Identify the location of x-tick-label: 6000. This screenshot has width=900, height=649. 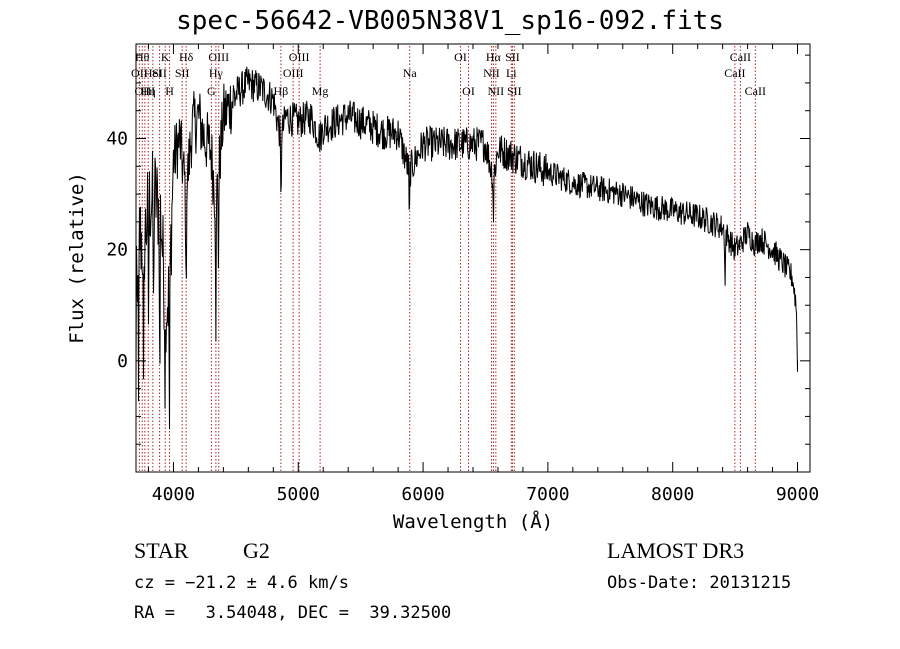
(422, 494).